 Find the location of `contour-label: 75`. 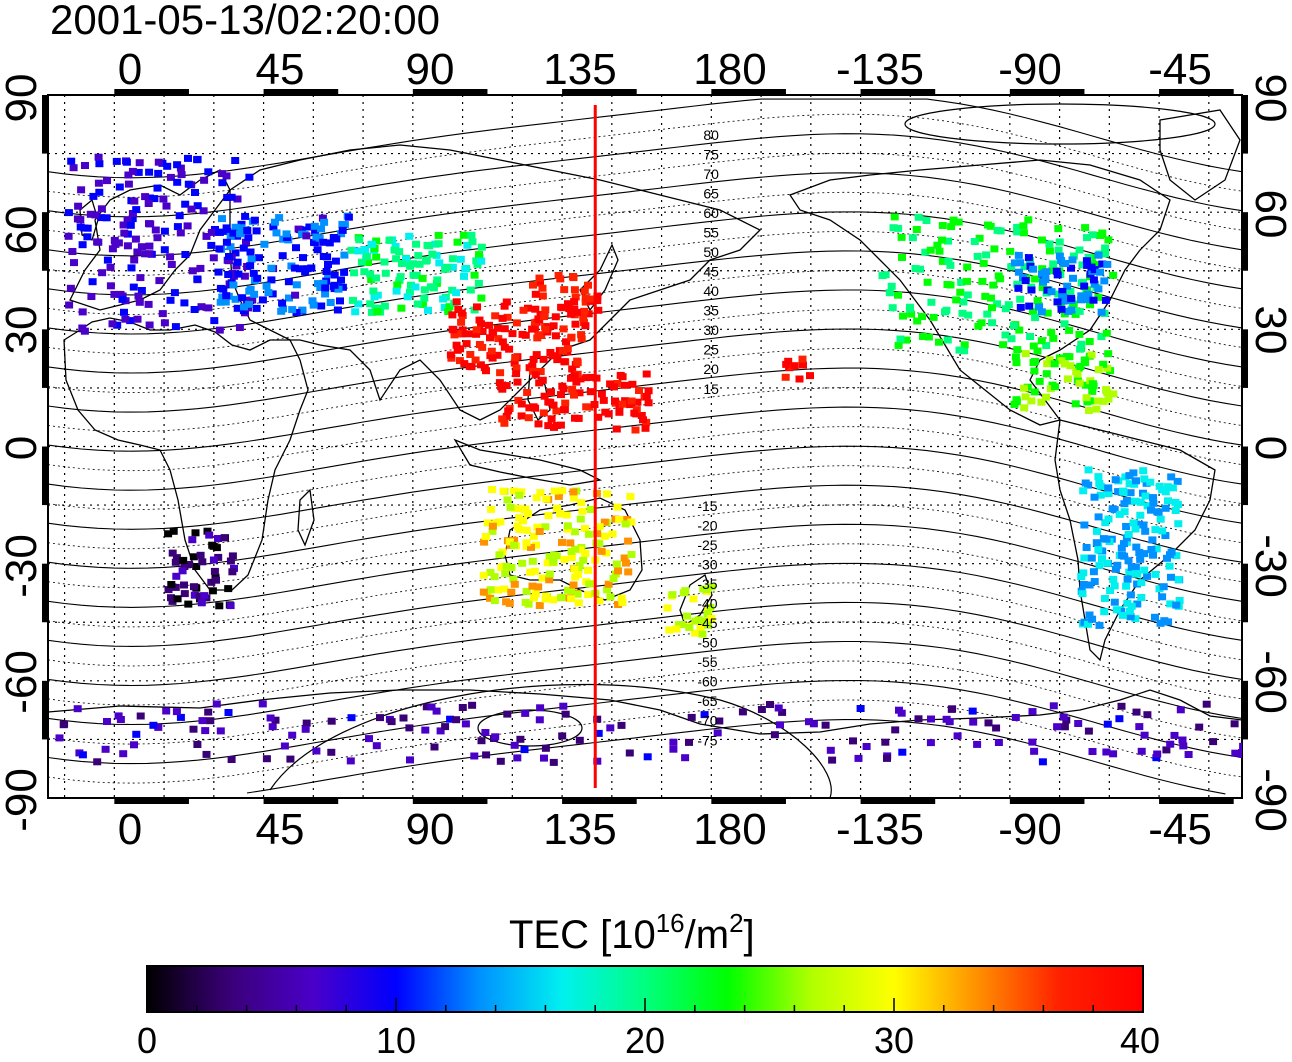

contour-label: 75 is located at coordinates (711, 154).